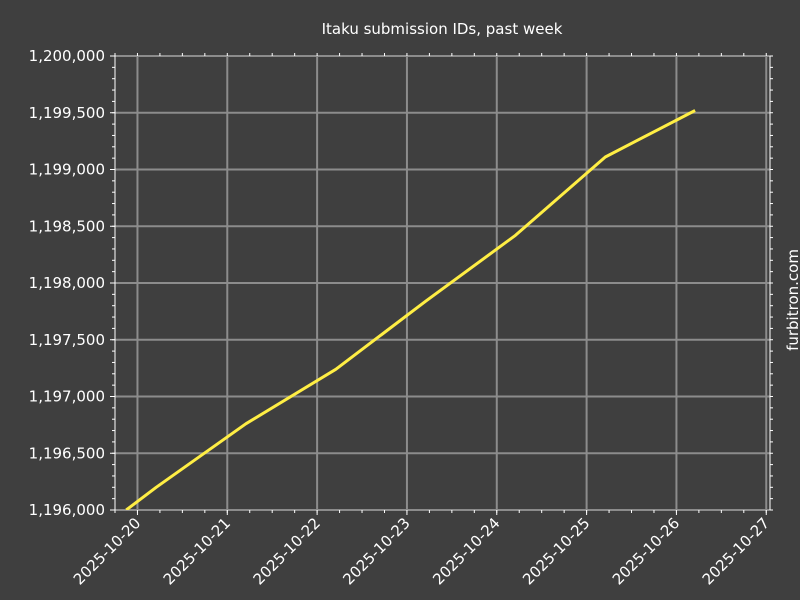 This screenshot has height=600, width=800. Describe the element at coordinates (67, 113) in the screenshot. I see `y-tick-label: 1,199,500` at that location.